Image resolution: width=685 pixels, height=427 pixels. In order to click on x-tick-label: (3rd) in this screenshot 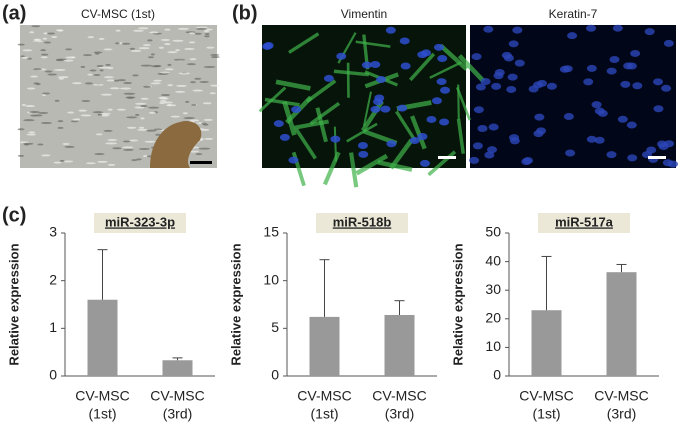, I will do `click(400, 414)`.